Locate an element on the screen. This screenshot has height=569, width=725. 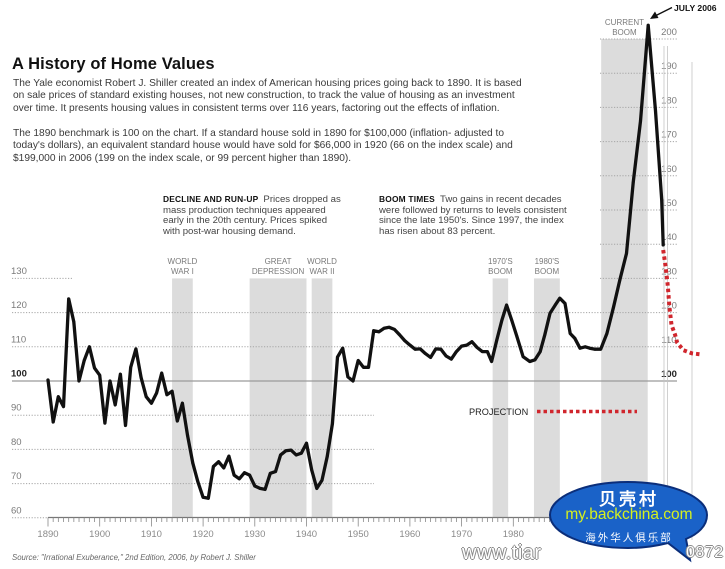
watermark-tagline: 海外华人俱乐部 is located at coordinates (629, 538).